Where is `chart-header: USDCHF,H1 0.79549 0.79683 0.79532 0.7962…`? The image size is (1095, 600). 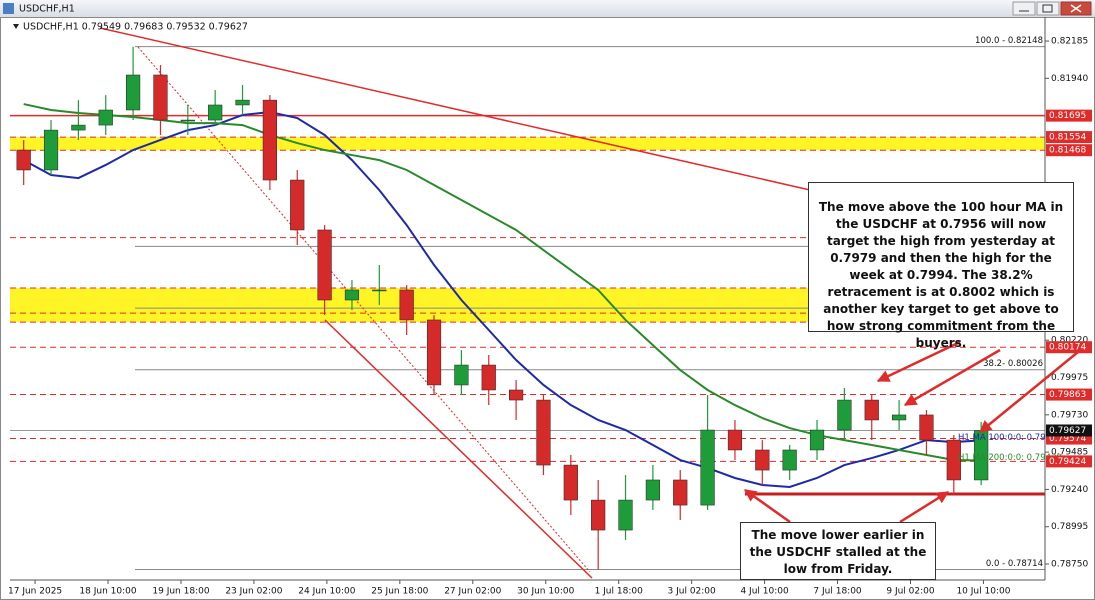 chart-header: USDCHF,H1 0.79549 0.79683 0.79532 0.7962… is located at coordinates (135, 27).